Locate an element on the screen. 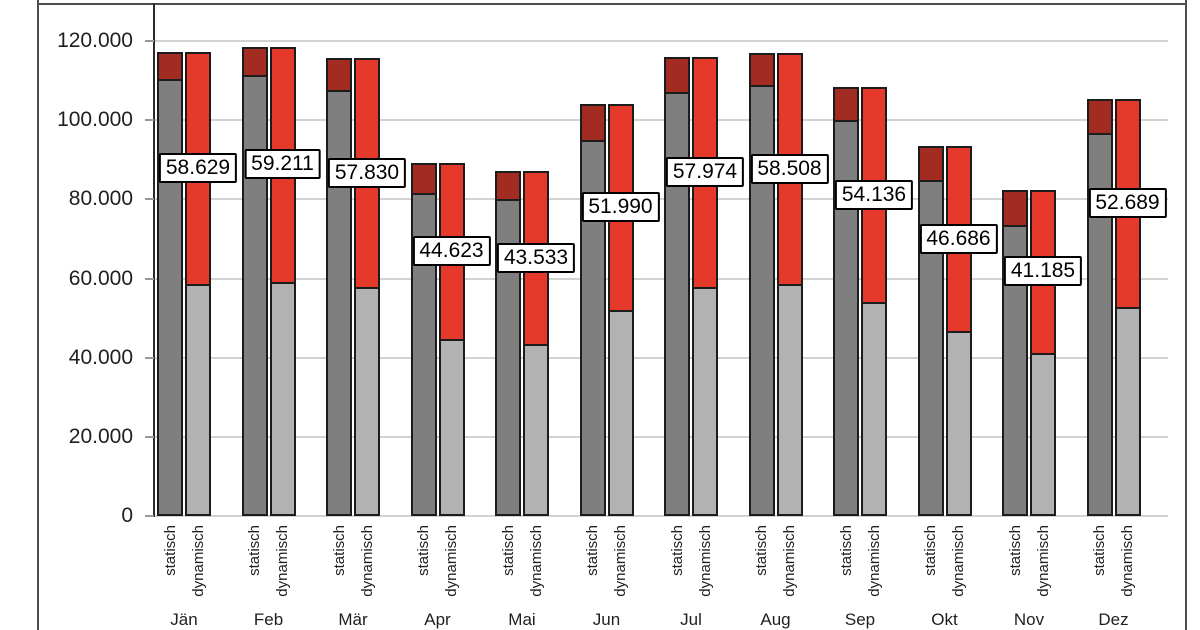  month-label-Feb: Feb is located at coordinates (268, 619).